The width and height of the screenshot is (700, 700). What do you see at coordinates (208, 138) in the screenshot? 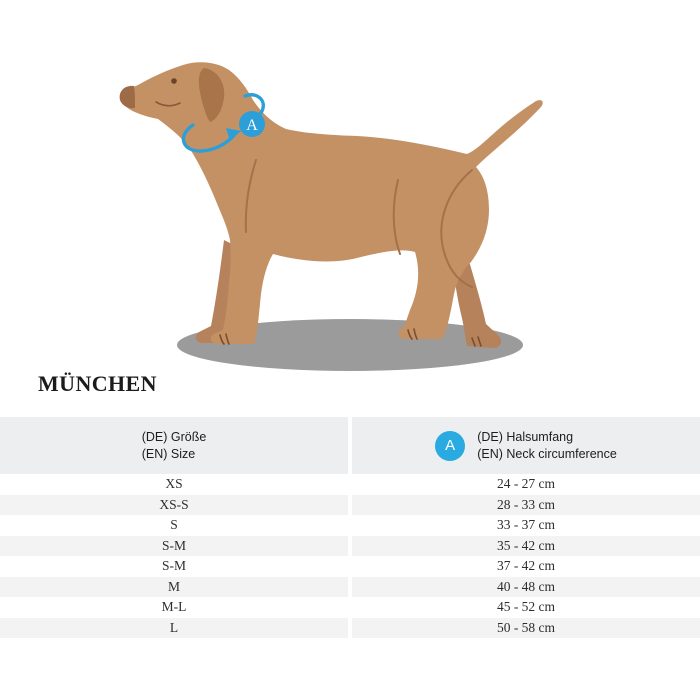
I see `neck-measure-arc-front` at bounding box center [208, 138].